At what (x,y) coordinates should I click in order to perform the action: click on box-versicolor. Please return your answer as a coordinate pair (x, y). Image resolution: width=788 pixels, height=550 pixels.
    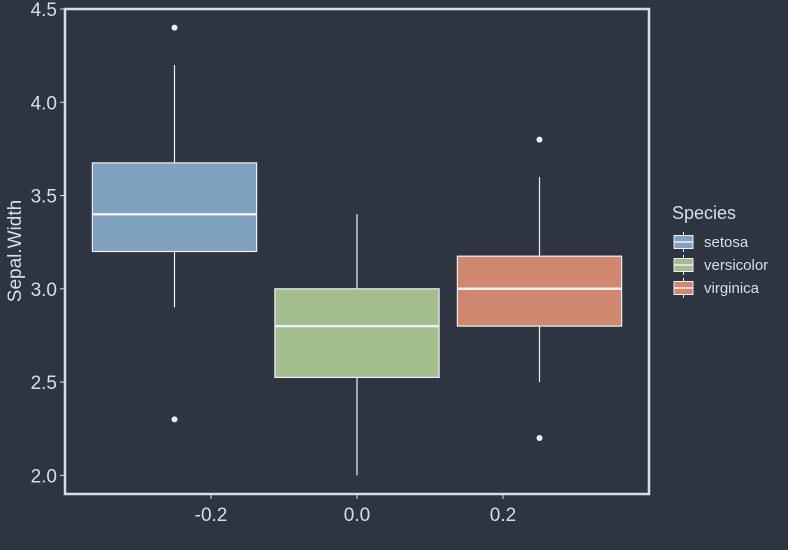
    Looking at the image, I should click on (357, 345).